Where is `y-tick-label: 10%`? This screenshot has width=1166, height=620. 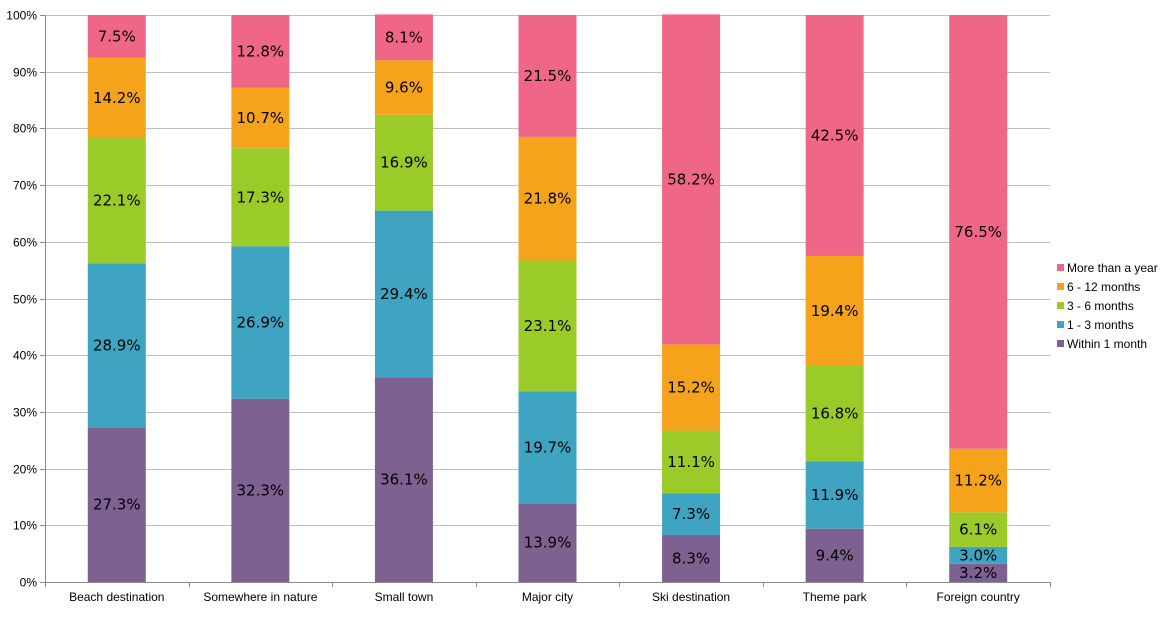
y-tick-label: 10% is located at coordinates (25, 526).